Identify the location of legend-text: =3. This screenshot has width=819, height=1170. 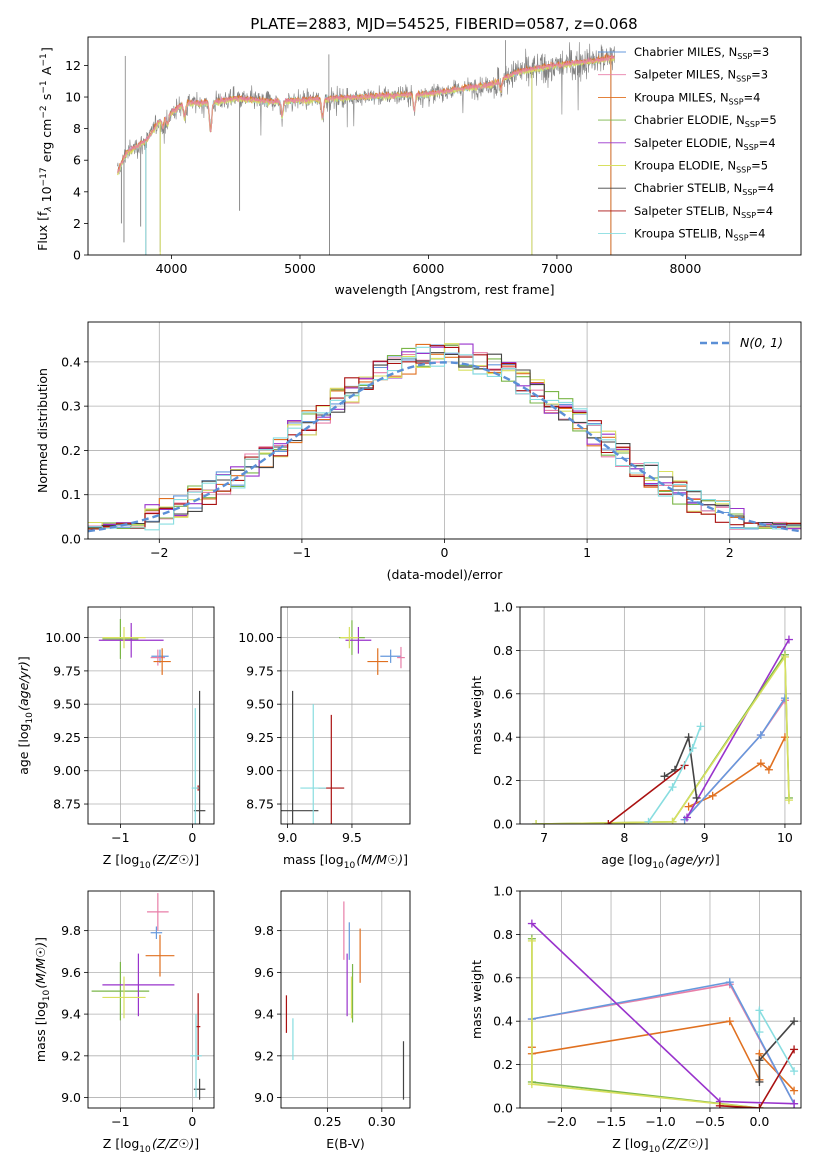
(760, 52).